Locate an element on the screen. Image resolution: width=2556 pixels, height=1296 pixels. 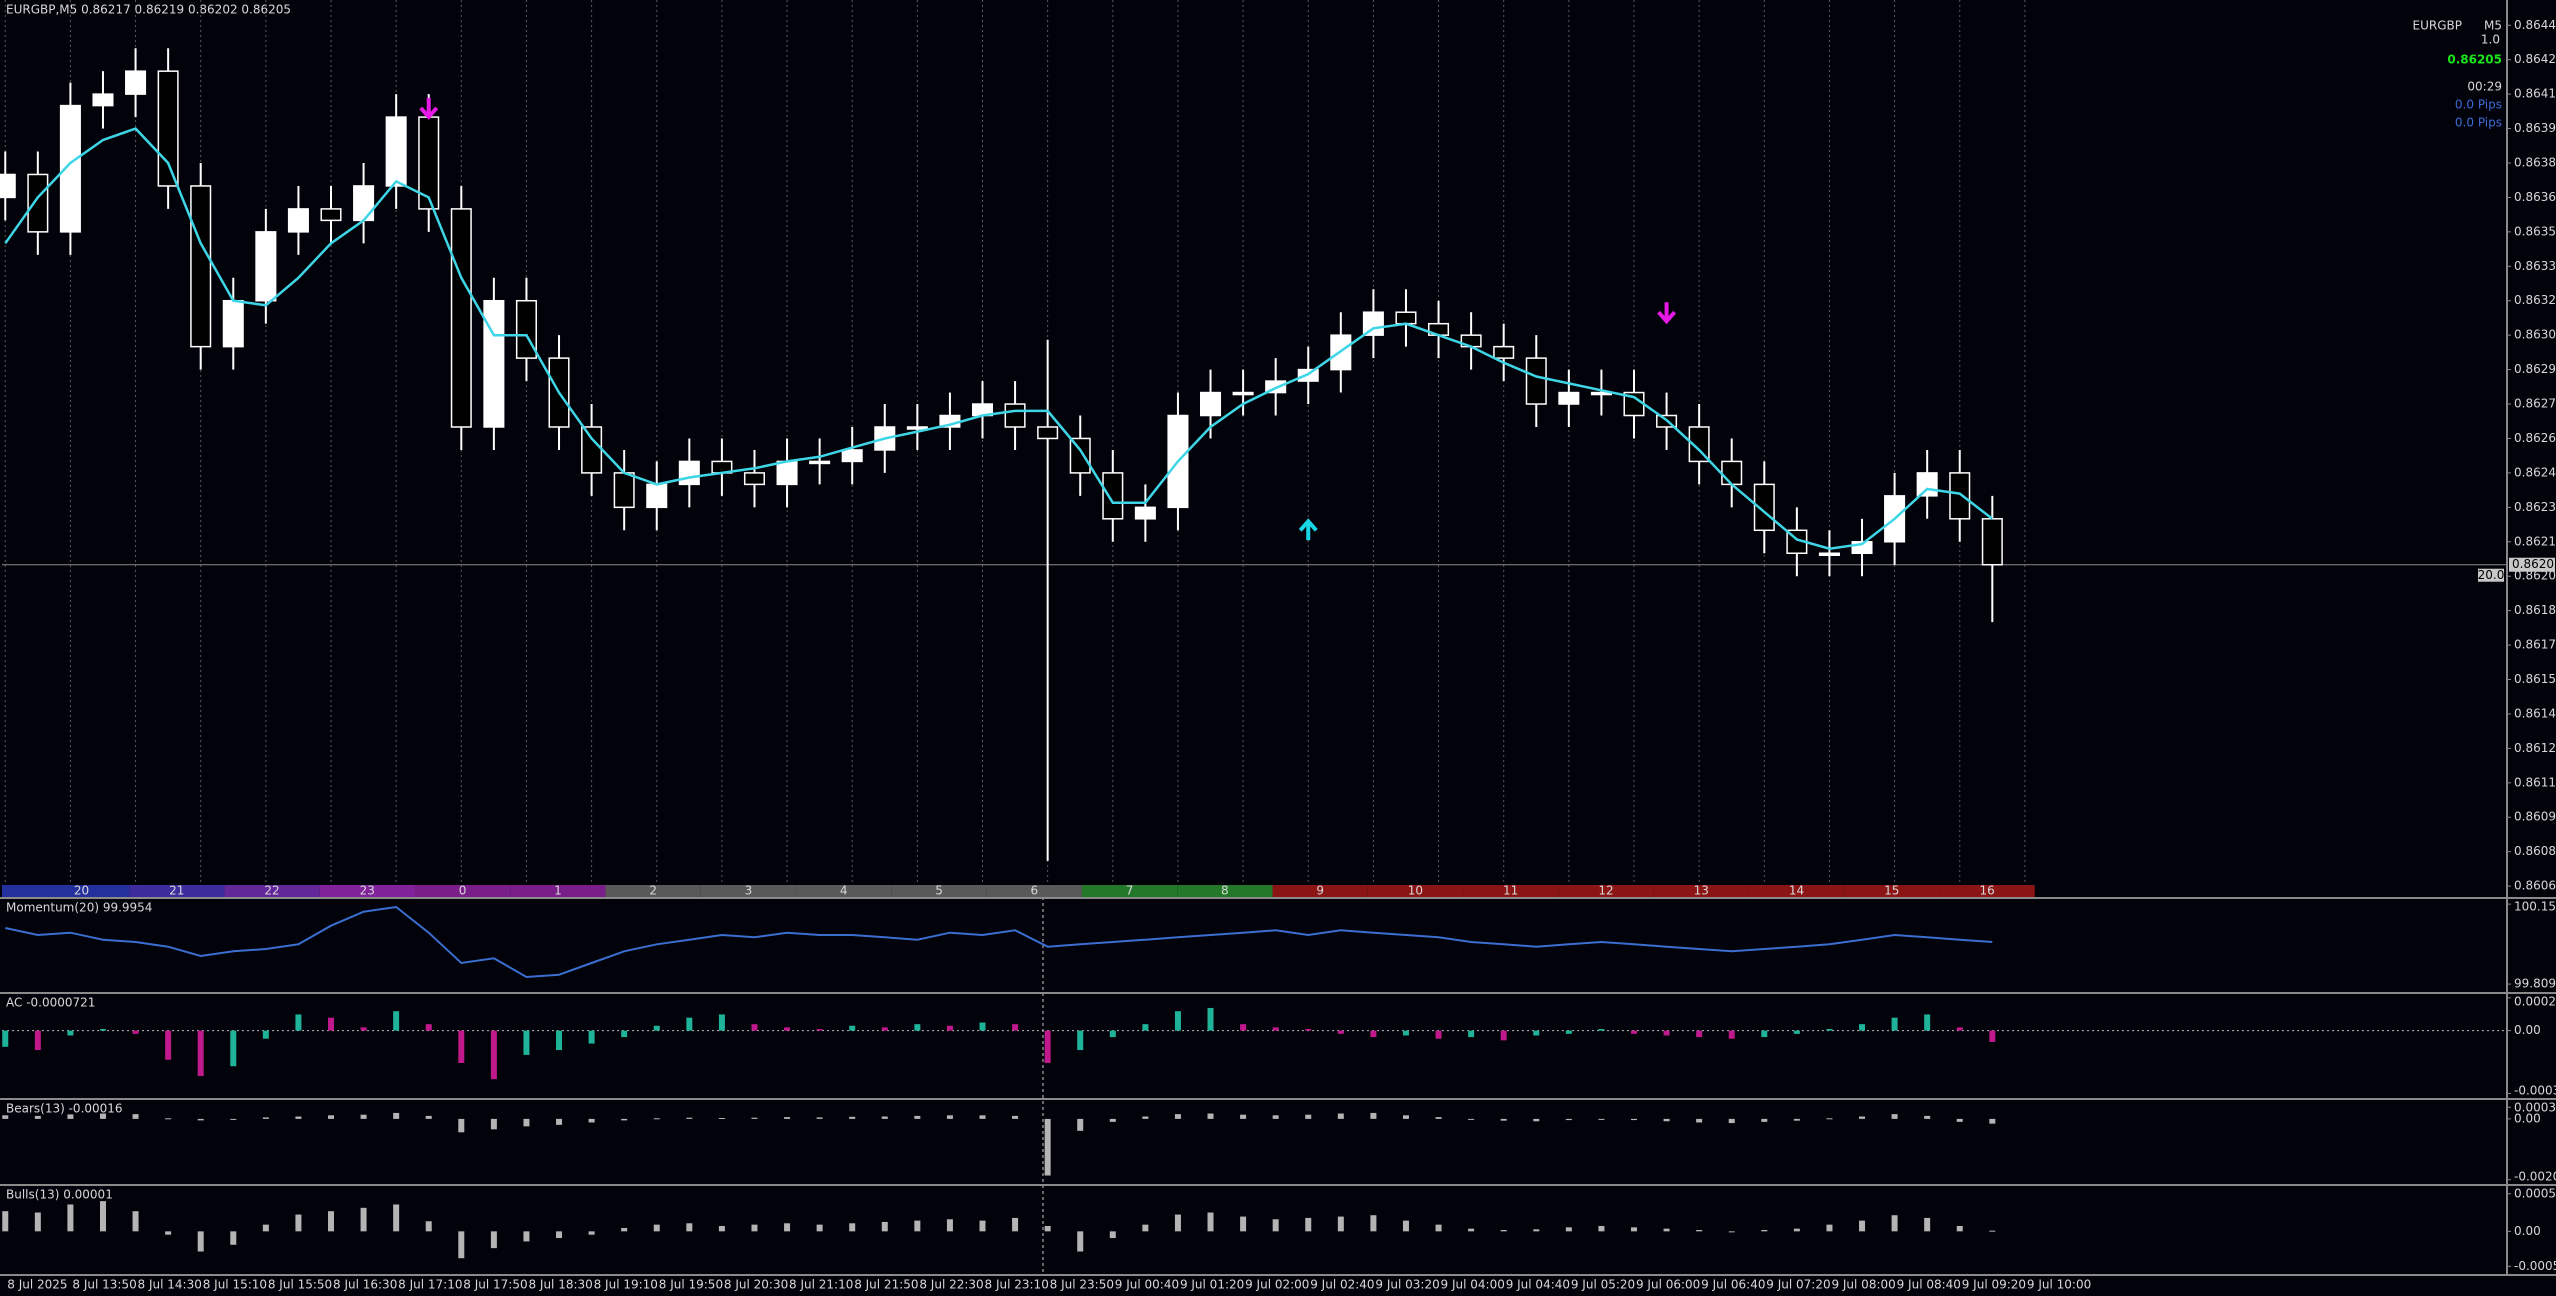
y-tick-label: 0.00056 is located at coordinates (2535, 1194).